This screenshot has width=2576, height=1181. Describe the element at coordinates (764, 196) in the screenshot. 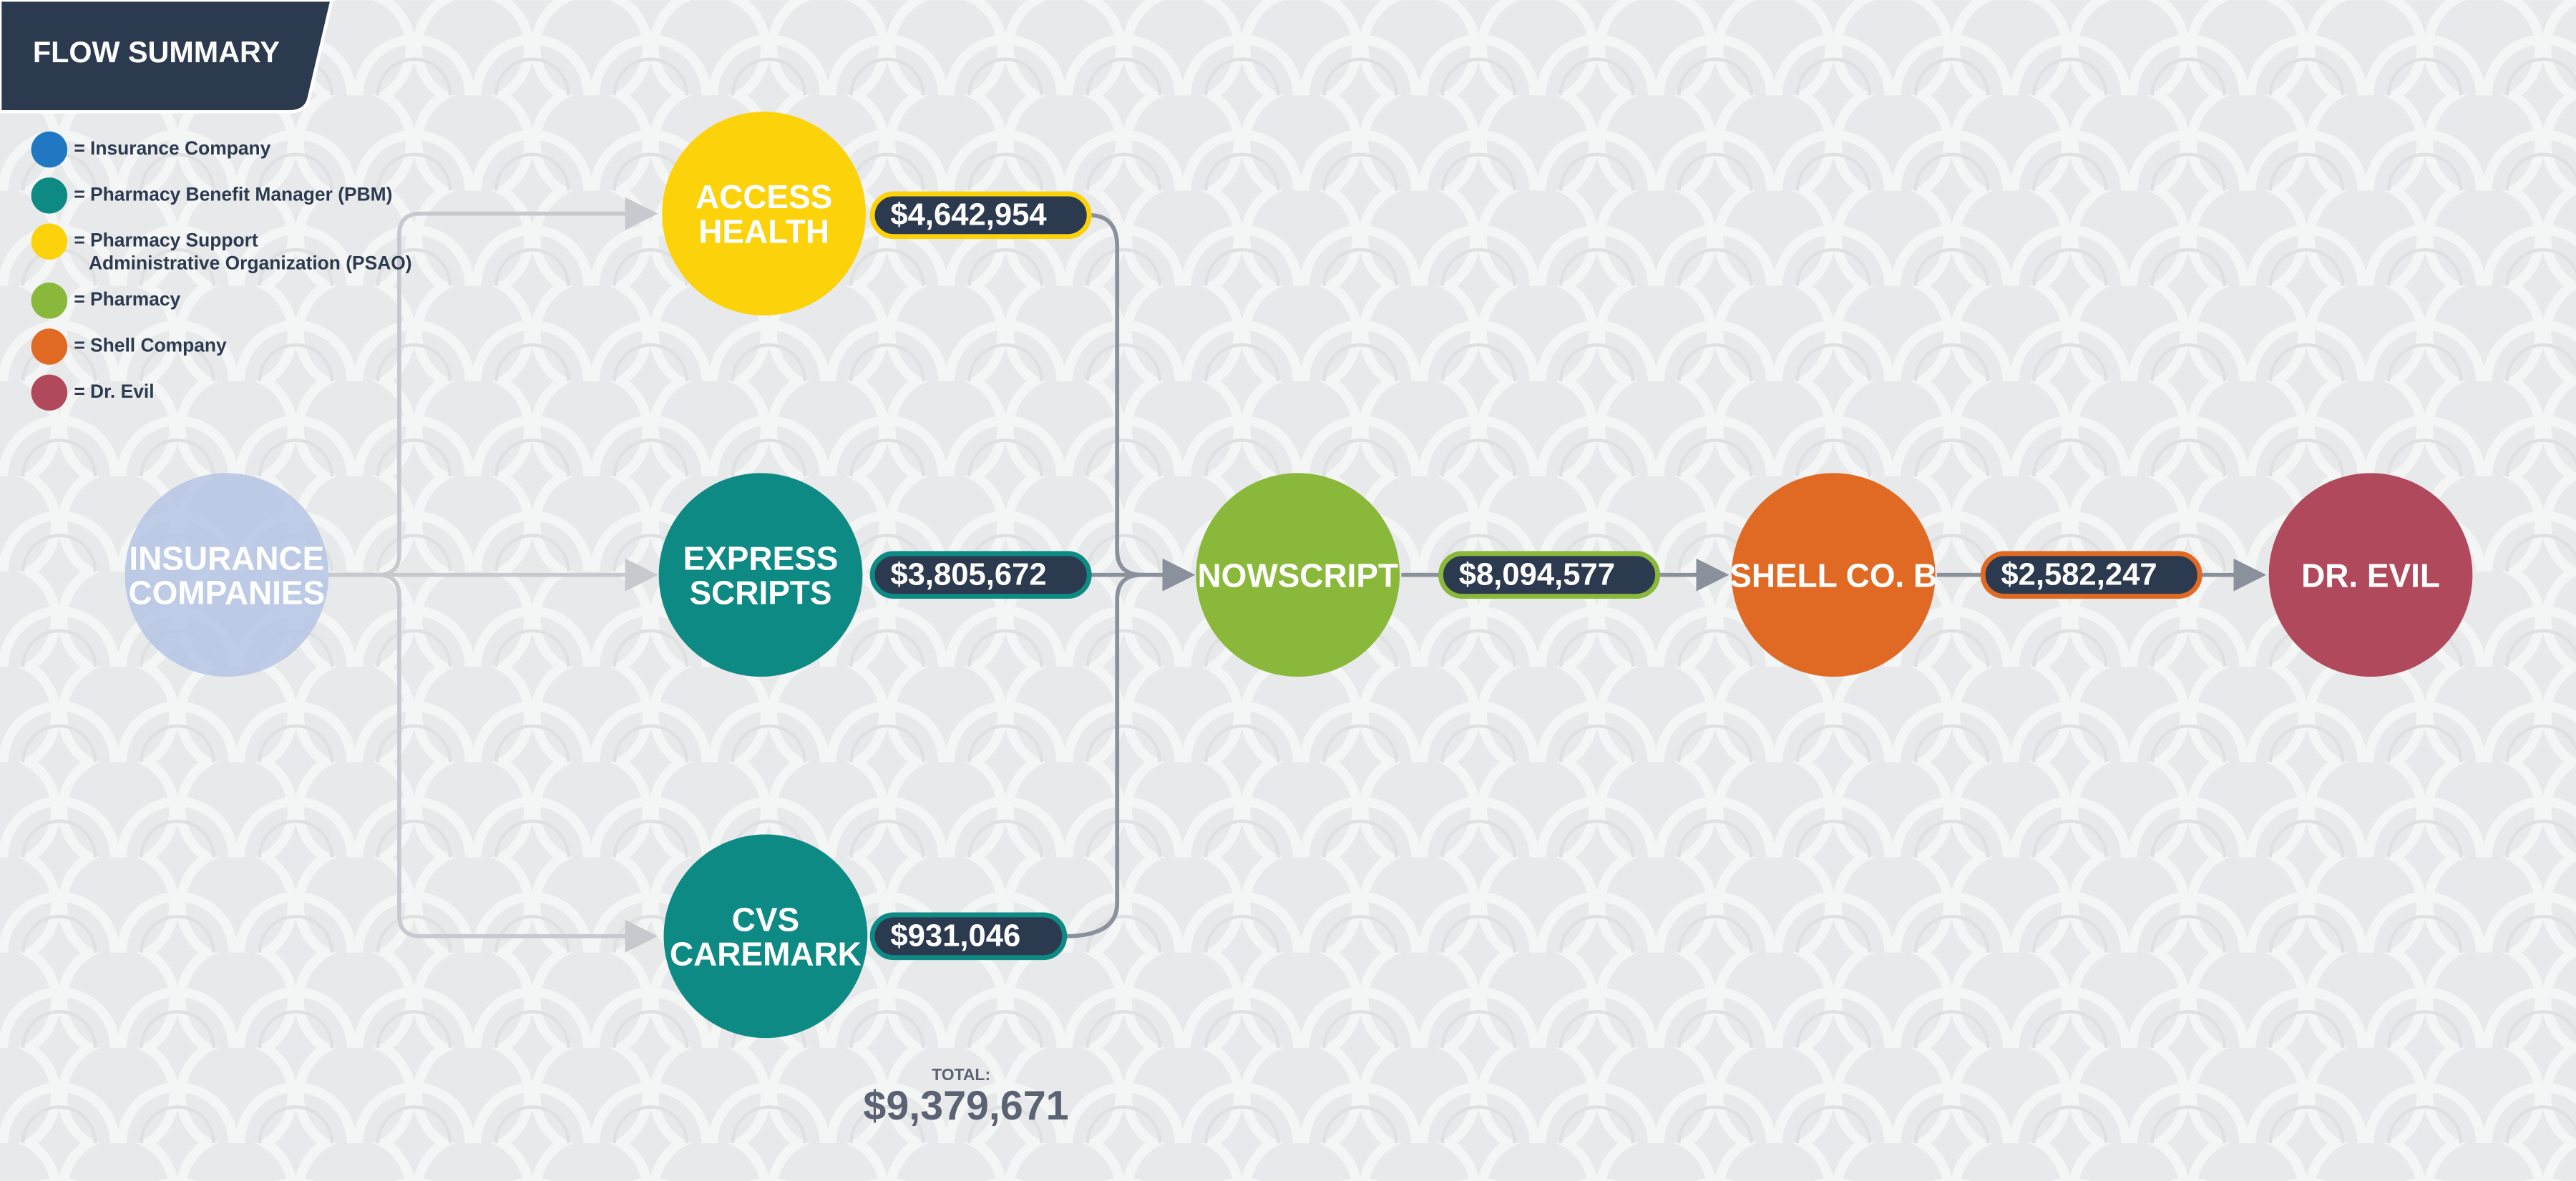

I see `node-label: ACCESS` at that location.